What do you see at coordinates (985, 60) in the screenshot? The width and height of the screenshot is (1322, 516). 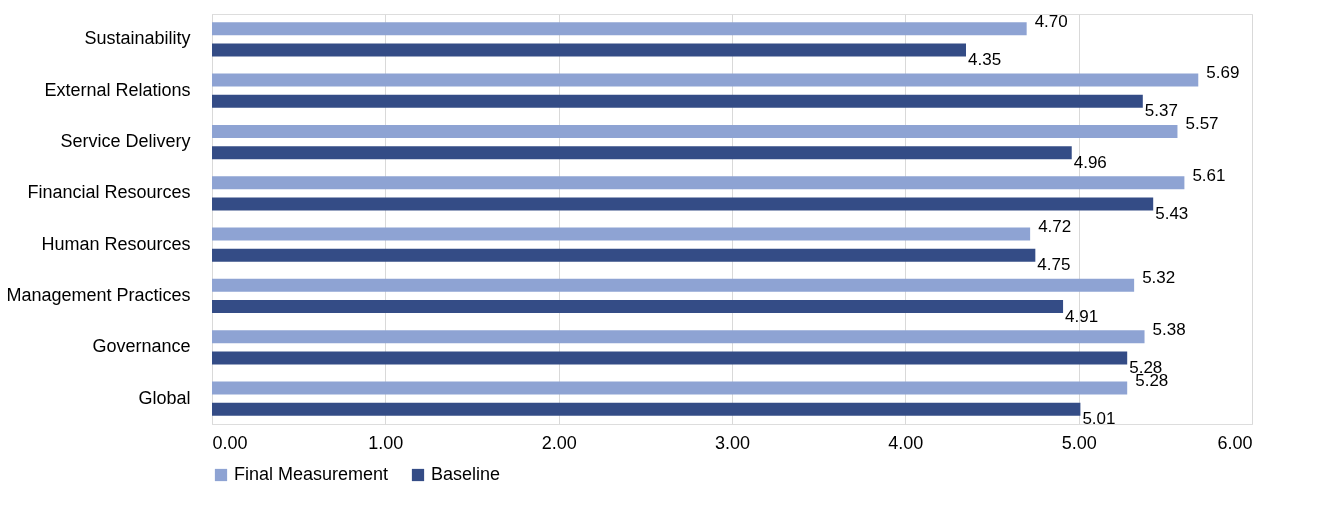 I see `data-label: 4.35` at bounding box center [985, 60].